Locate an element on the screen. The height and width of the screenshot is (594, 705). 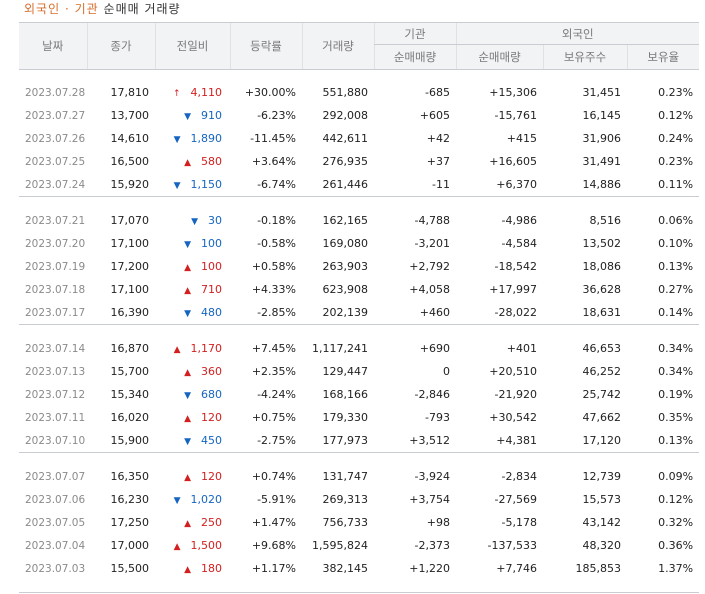
cell-rate: +3.64% is located at coordinates (273, 161).